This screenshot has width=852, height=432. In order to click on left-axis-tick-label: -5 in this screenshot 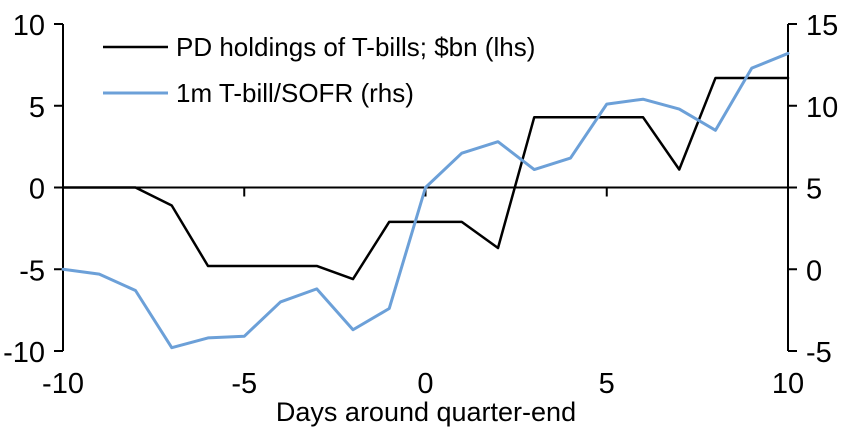, I will do `click(32, 271)`.